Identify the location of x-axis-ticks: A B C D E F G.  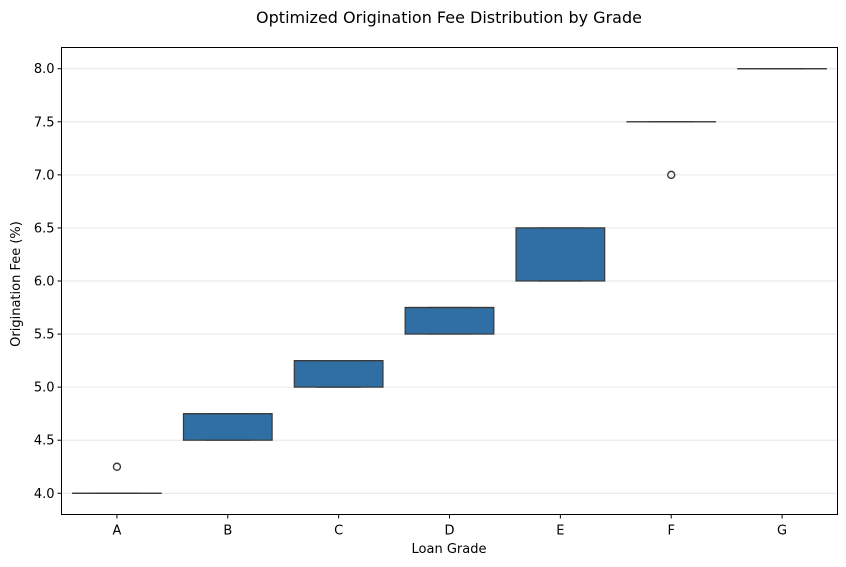
(449, 526).